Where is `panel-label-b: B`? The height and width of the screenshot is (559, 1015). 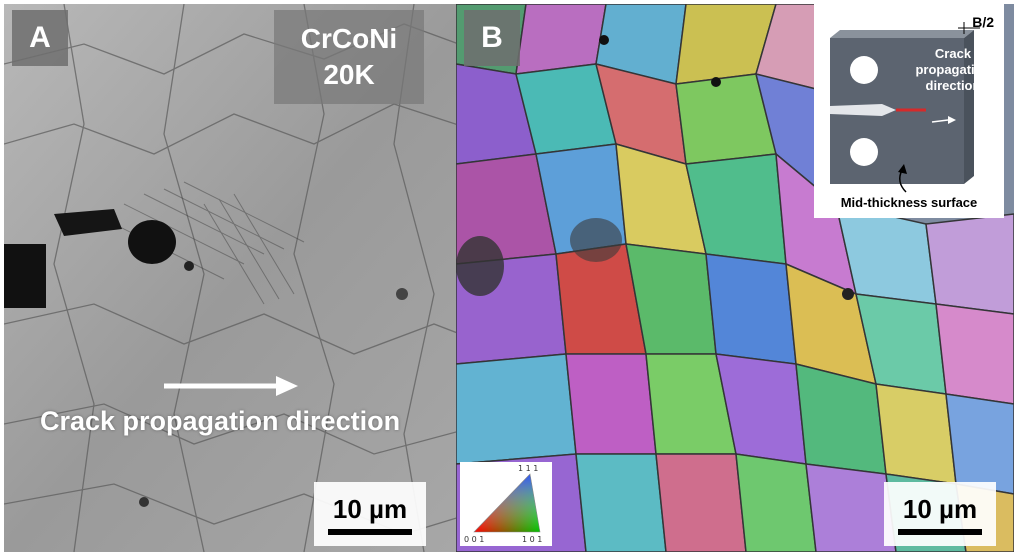
panel-label-b: B is located at coordinates (492, 38).